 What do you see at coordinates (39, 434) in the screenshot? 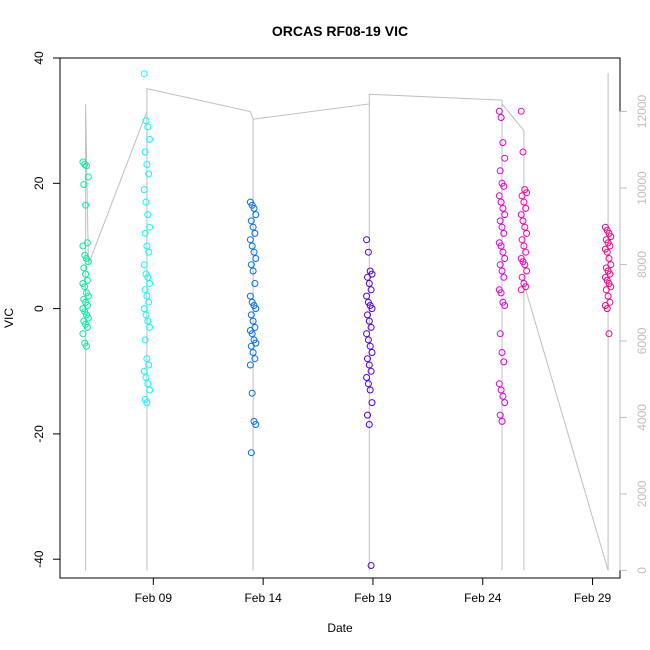
I see `y-tick-label: -20` at bounding box center [39, 434].